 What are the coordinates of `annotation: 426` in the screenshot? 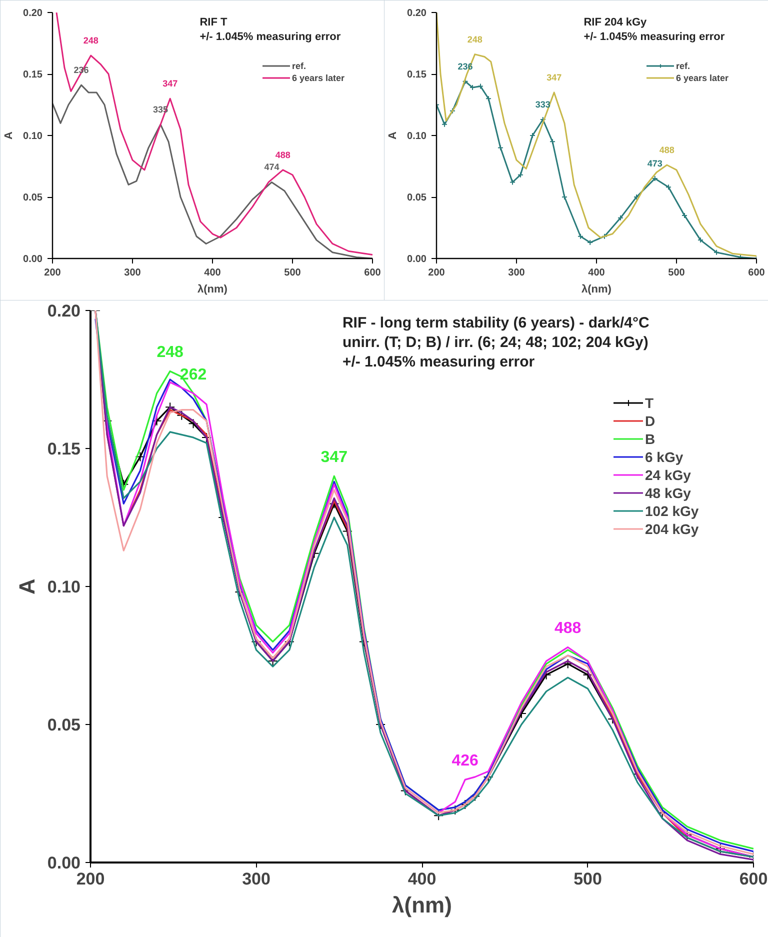 It's located at (465, 761).